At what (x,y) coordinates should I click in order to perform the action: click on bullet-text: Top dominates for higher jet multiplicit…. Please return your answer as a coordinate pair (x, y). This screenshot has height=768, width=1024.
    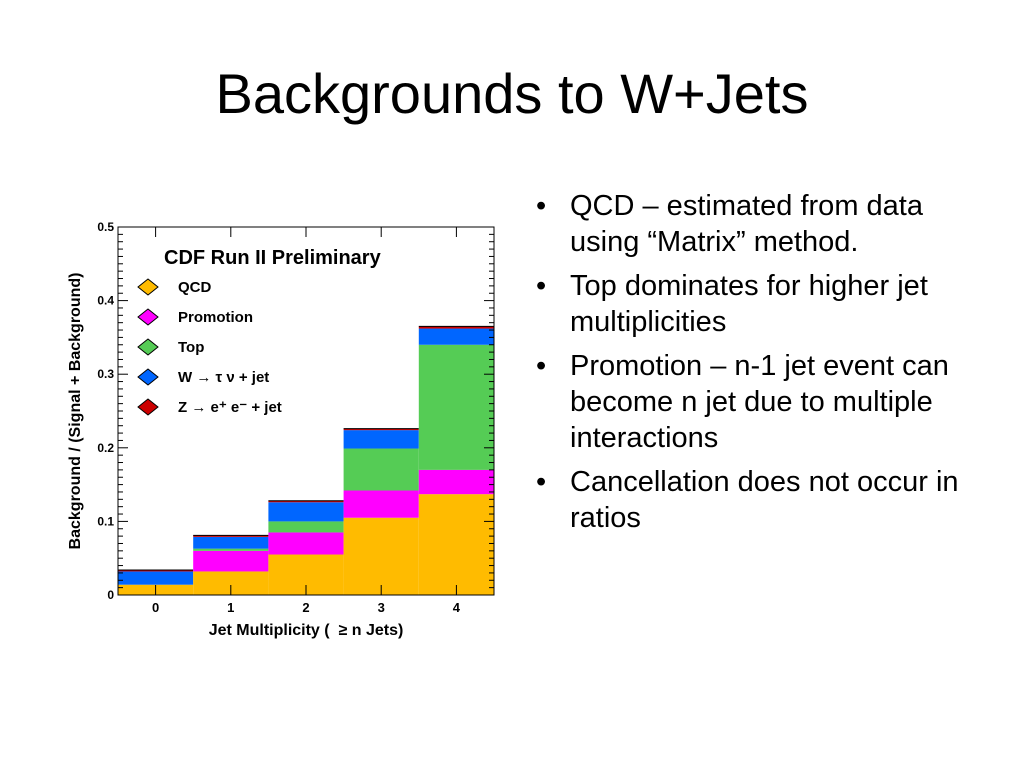
    Looking at the image, I should click on (749, 304).